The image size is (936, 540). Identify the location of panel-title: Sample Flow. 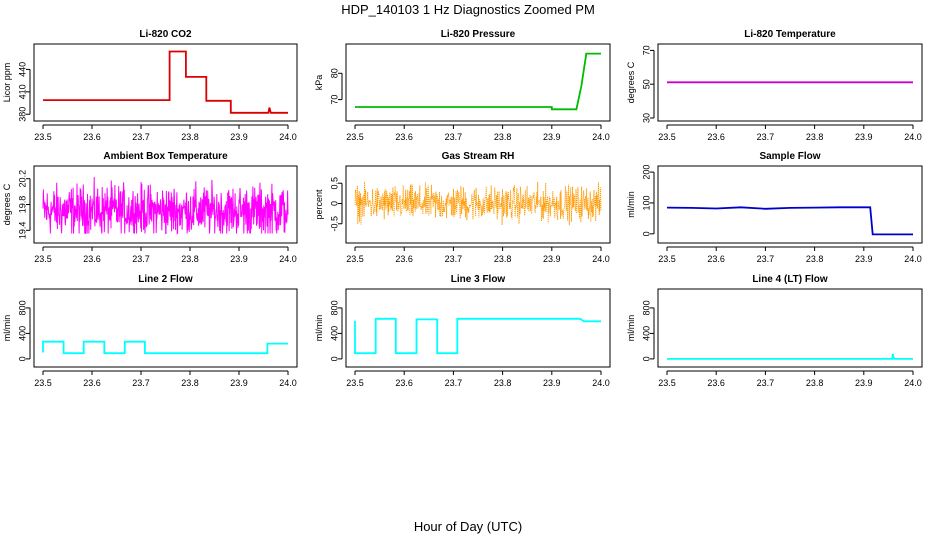
(789, 156).